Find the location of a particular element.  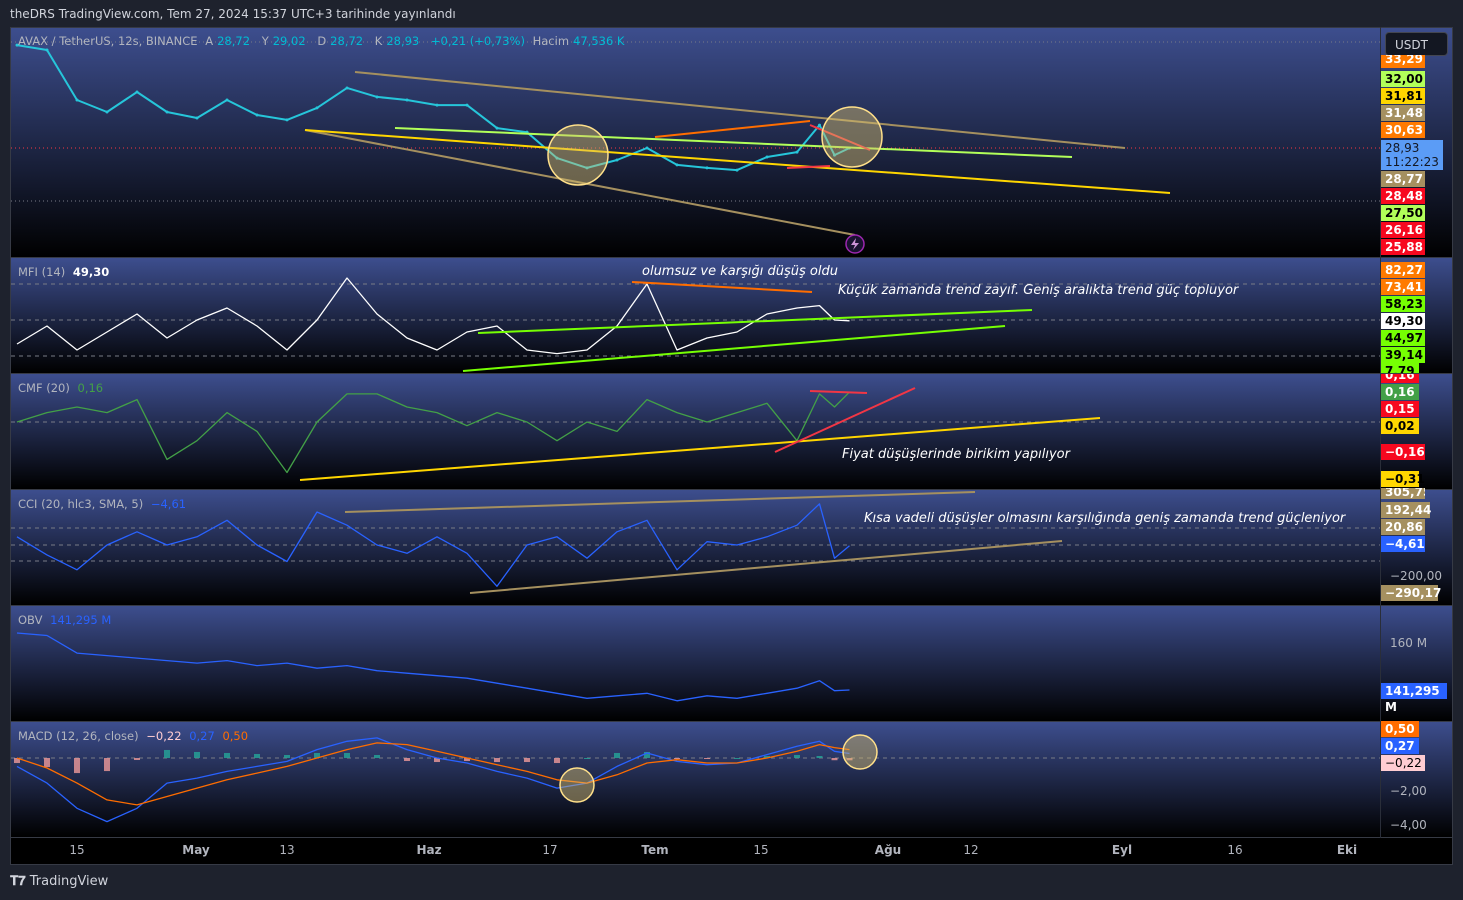

macd-axis-label: −0,22 is located at coordinates (1403, 763).